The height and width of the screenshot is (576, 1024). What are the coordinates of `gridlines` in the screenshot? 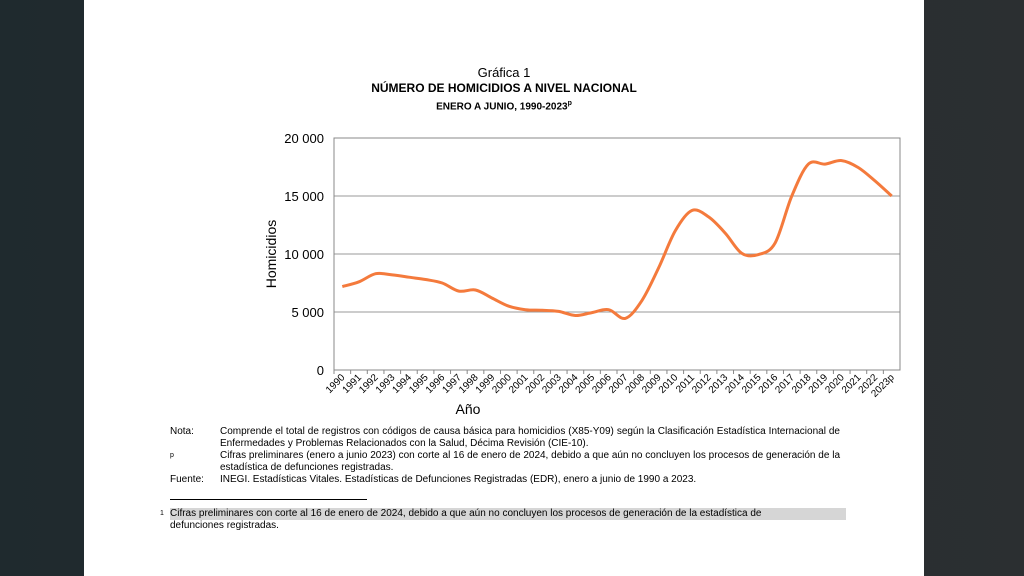 It's located at (617, 254).